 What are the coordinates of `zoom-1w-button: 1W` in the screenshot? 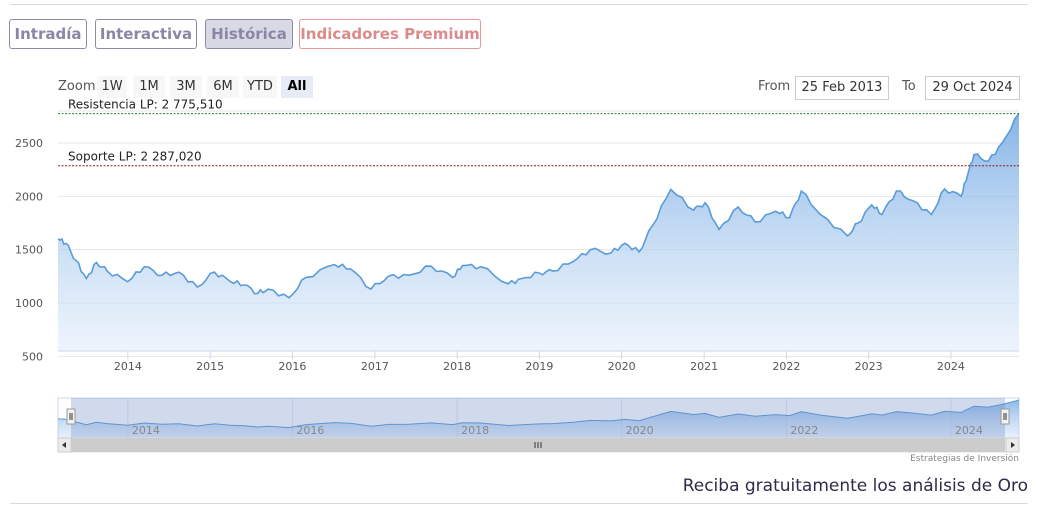 It's located at (112, 87).